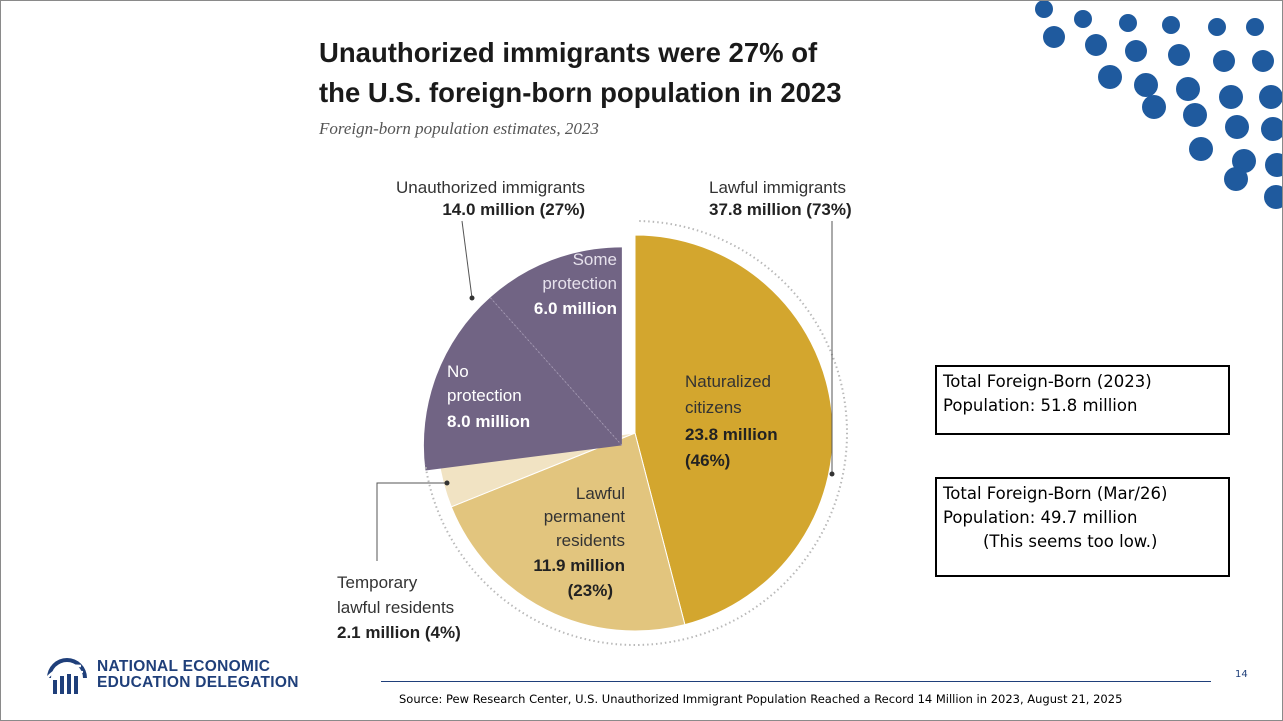 The height and width of the screenshot is (721, 1283). I want to click on label-no-protection-line-1: No, so click(458, 371).